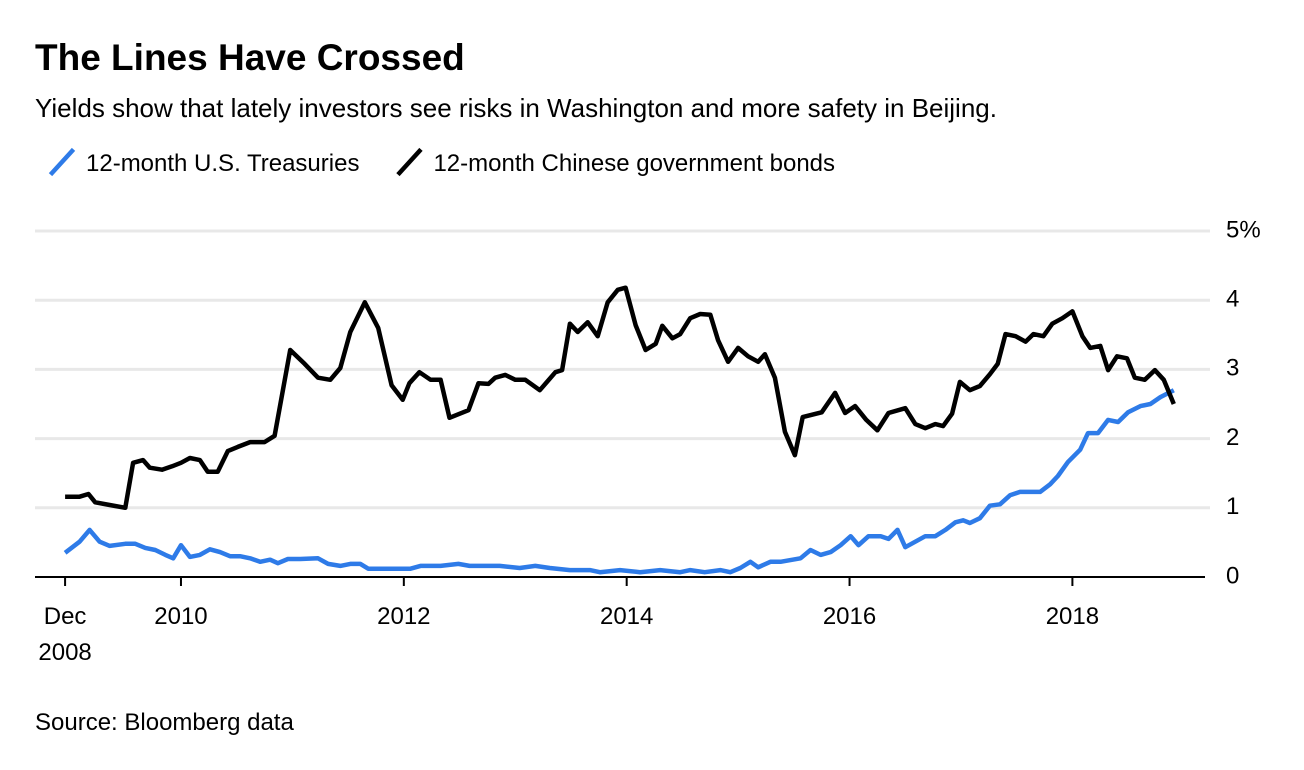  Describe the element at coordinates (1232, 368) in the screenshot. I see `y-tick-label: 3` at that location.